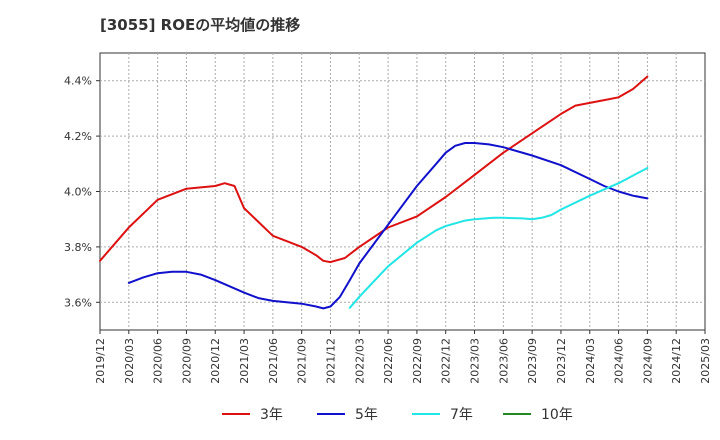  Describe the element at coordinates (359, 361) in the screenshot. I see `x-tick-label: 2022/03` at that location.